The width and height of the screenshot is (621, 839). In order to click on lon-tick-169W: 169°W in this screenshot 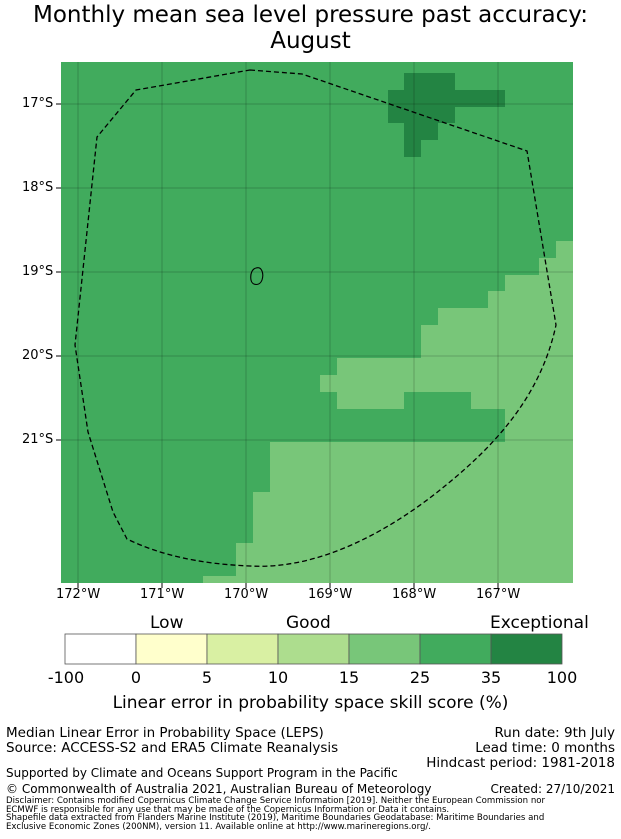, I will do `click(330, 594)`.